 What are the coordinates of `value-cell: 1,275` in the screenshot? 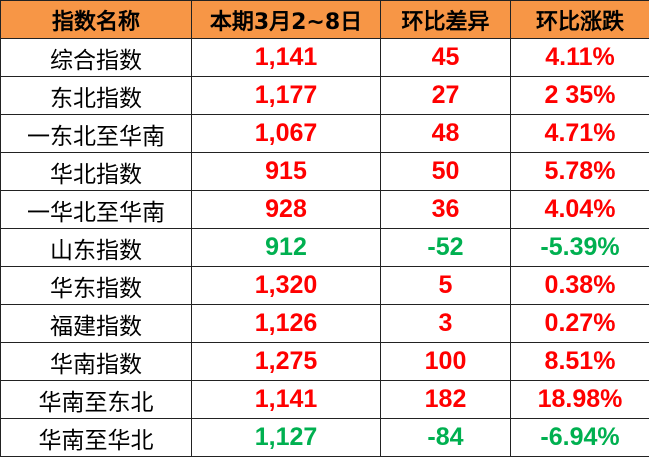 It's located at (286, 361).